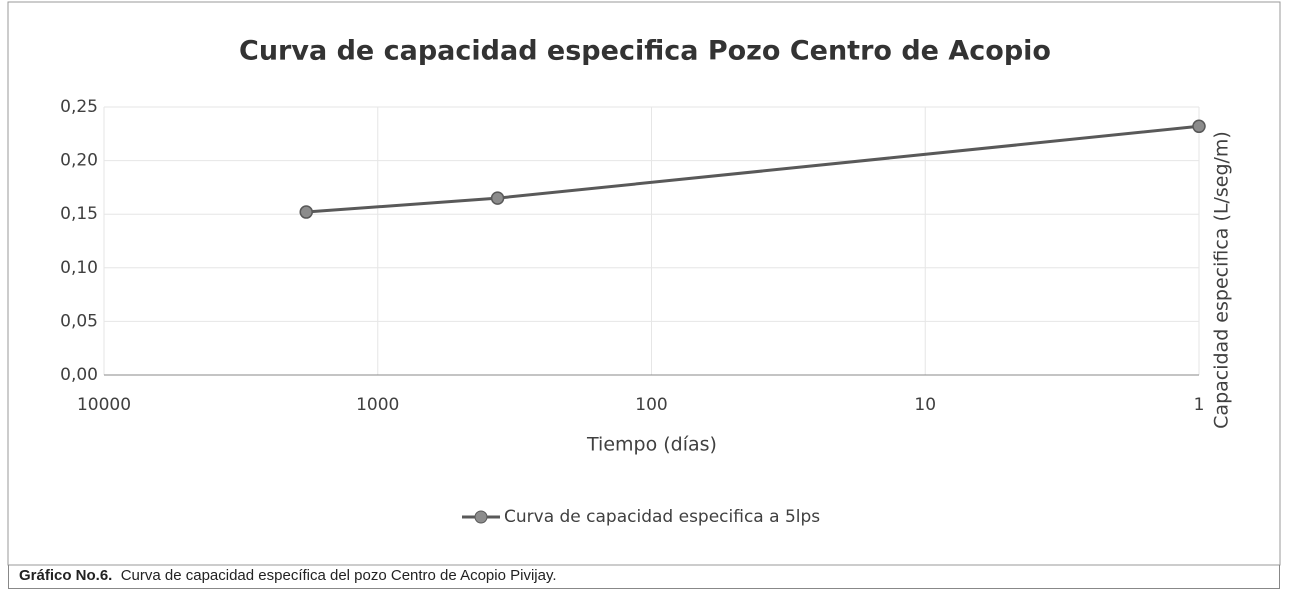  What do you see at coordinates (79, 161) in the screenshot?
I see `y-tick-label: 0,20` at bounding box center [79, 161].